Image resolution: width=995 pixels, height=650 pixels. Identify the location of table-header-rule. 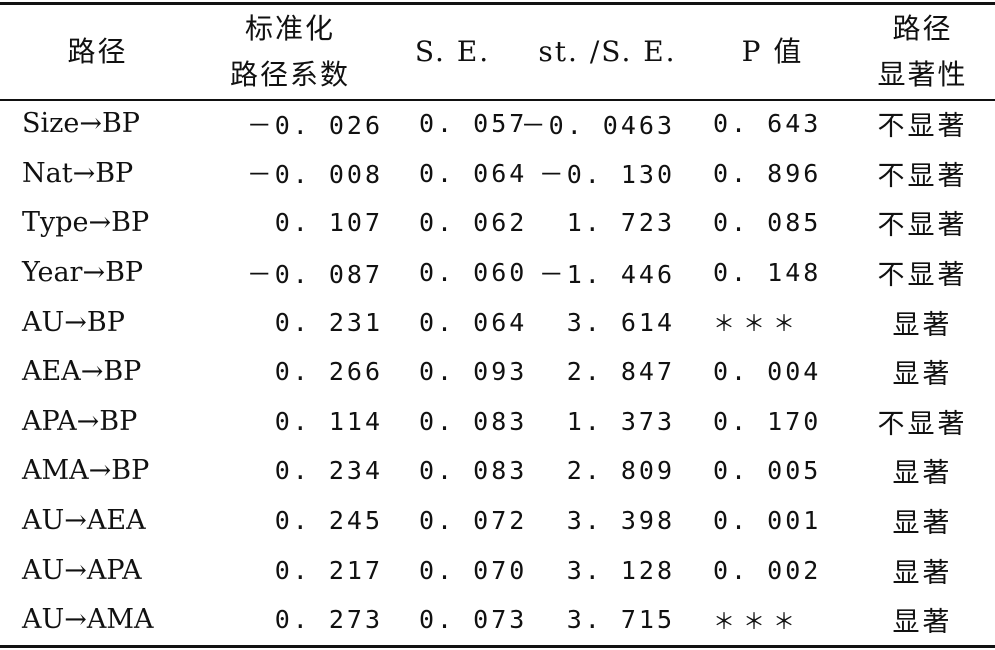
(497, 100).